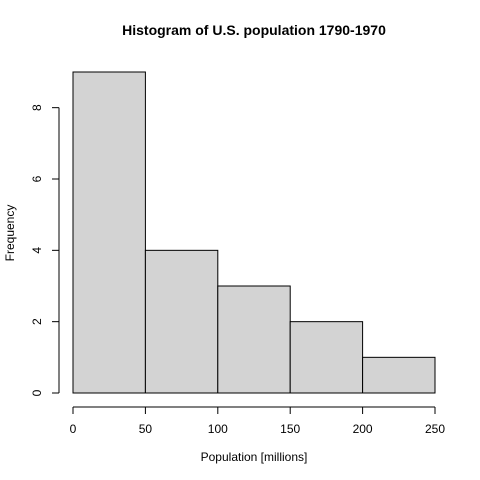 This screenshot has height=480, width=480. What do you see at coordinates (37, 392) in the screenshot?
I see `y-tick-label-0: 0` at bounding box center [37, 392].